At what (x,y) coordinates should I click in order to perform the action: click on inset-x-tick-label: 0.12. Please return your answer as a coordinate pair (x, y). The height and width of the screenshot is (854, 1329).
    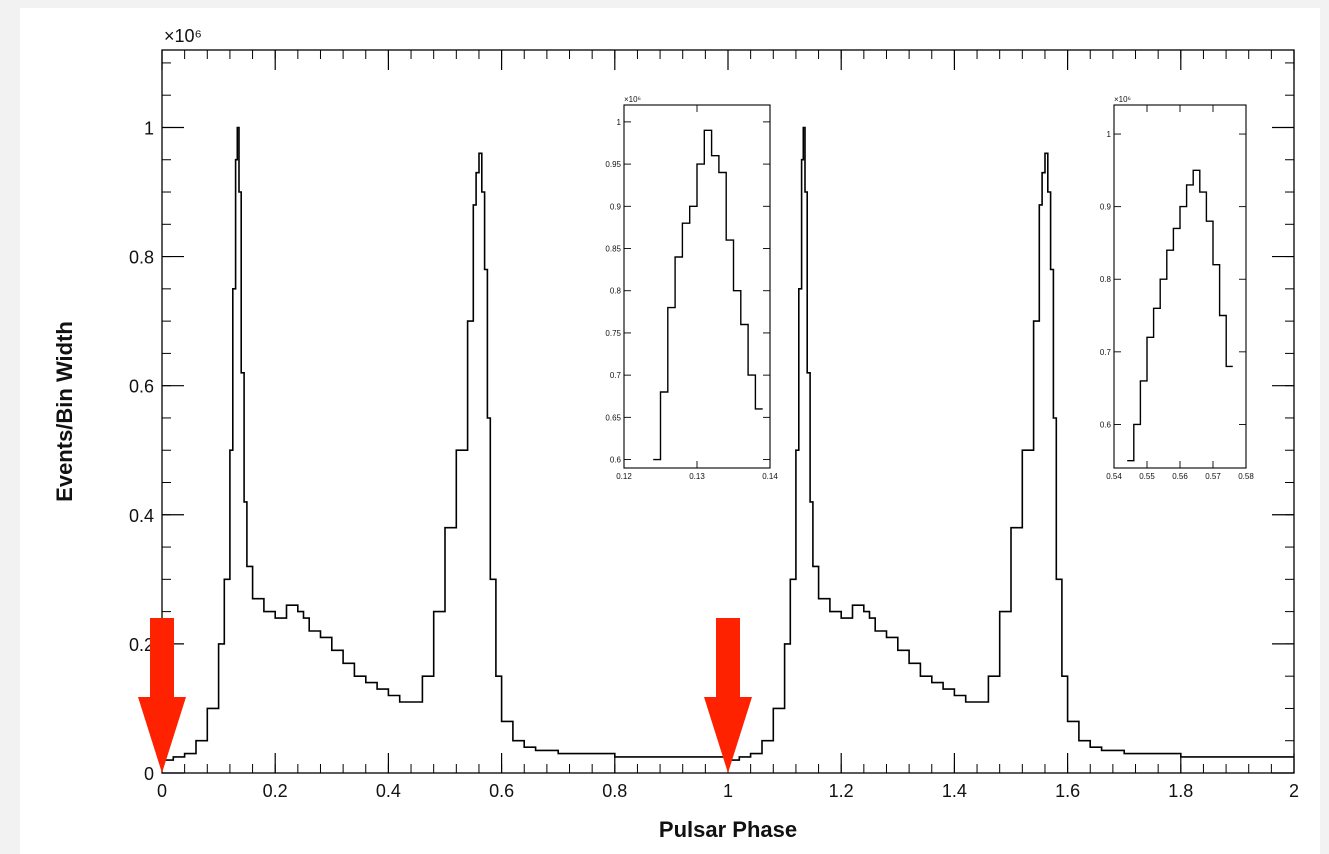
    Looking at the image, I should click on (624, 476).